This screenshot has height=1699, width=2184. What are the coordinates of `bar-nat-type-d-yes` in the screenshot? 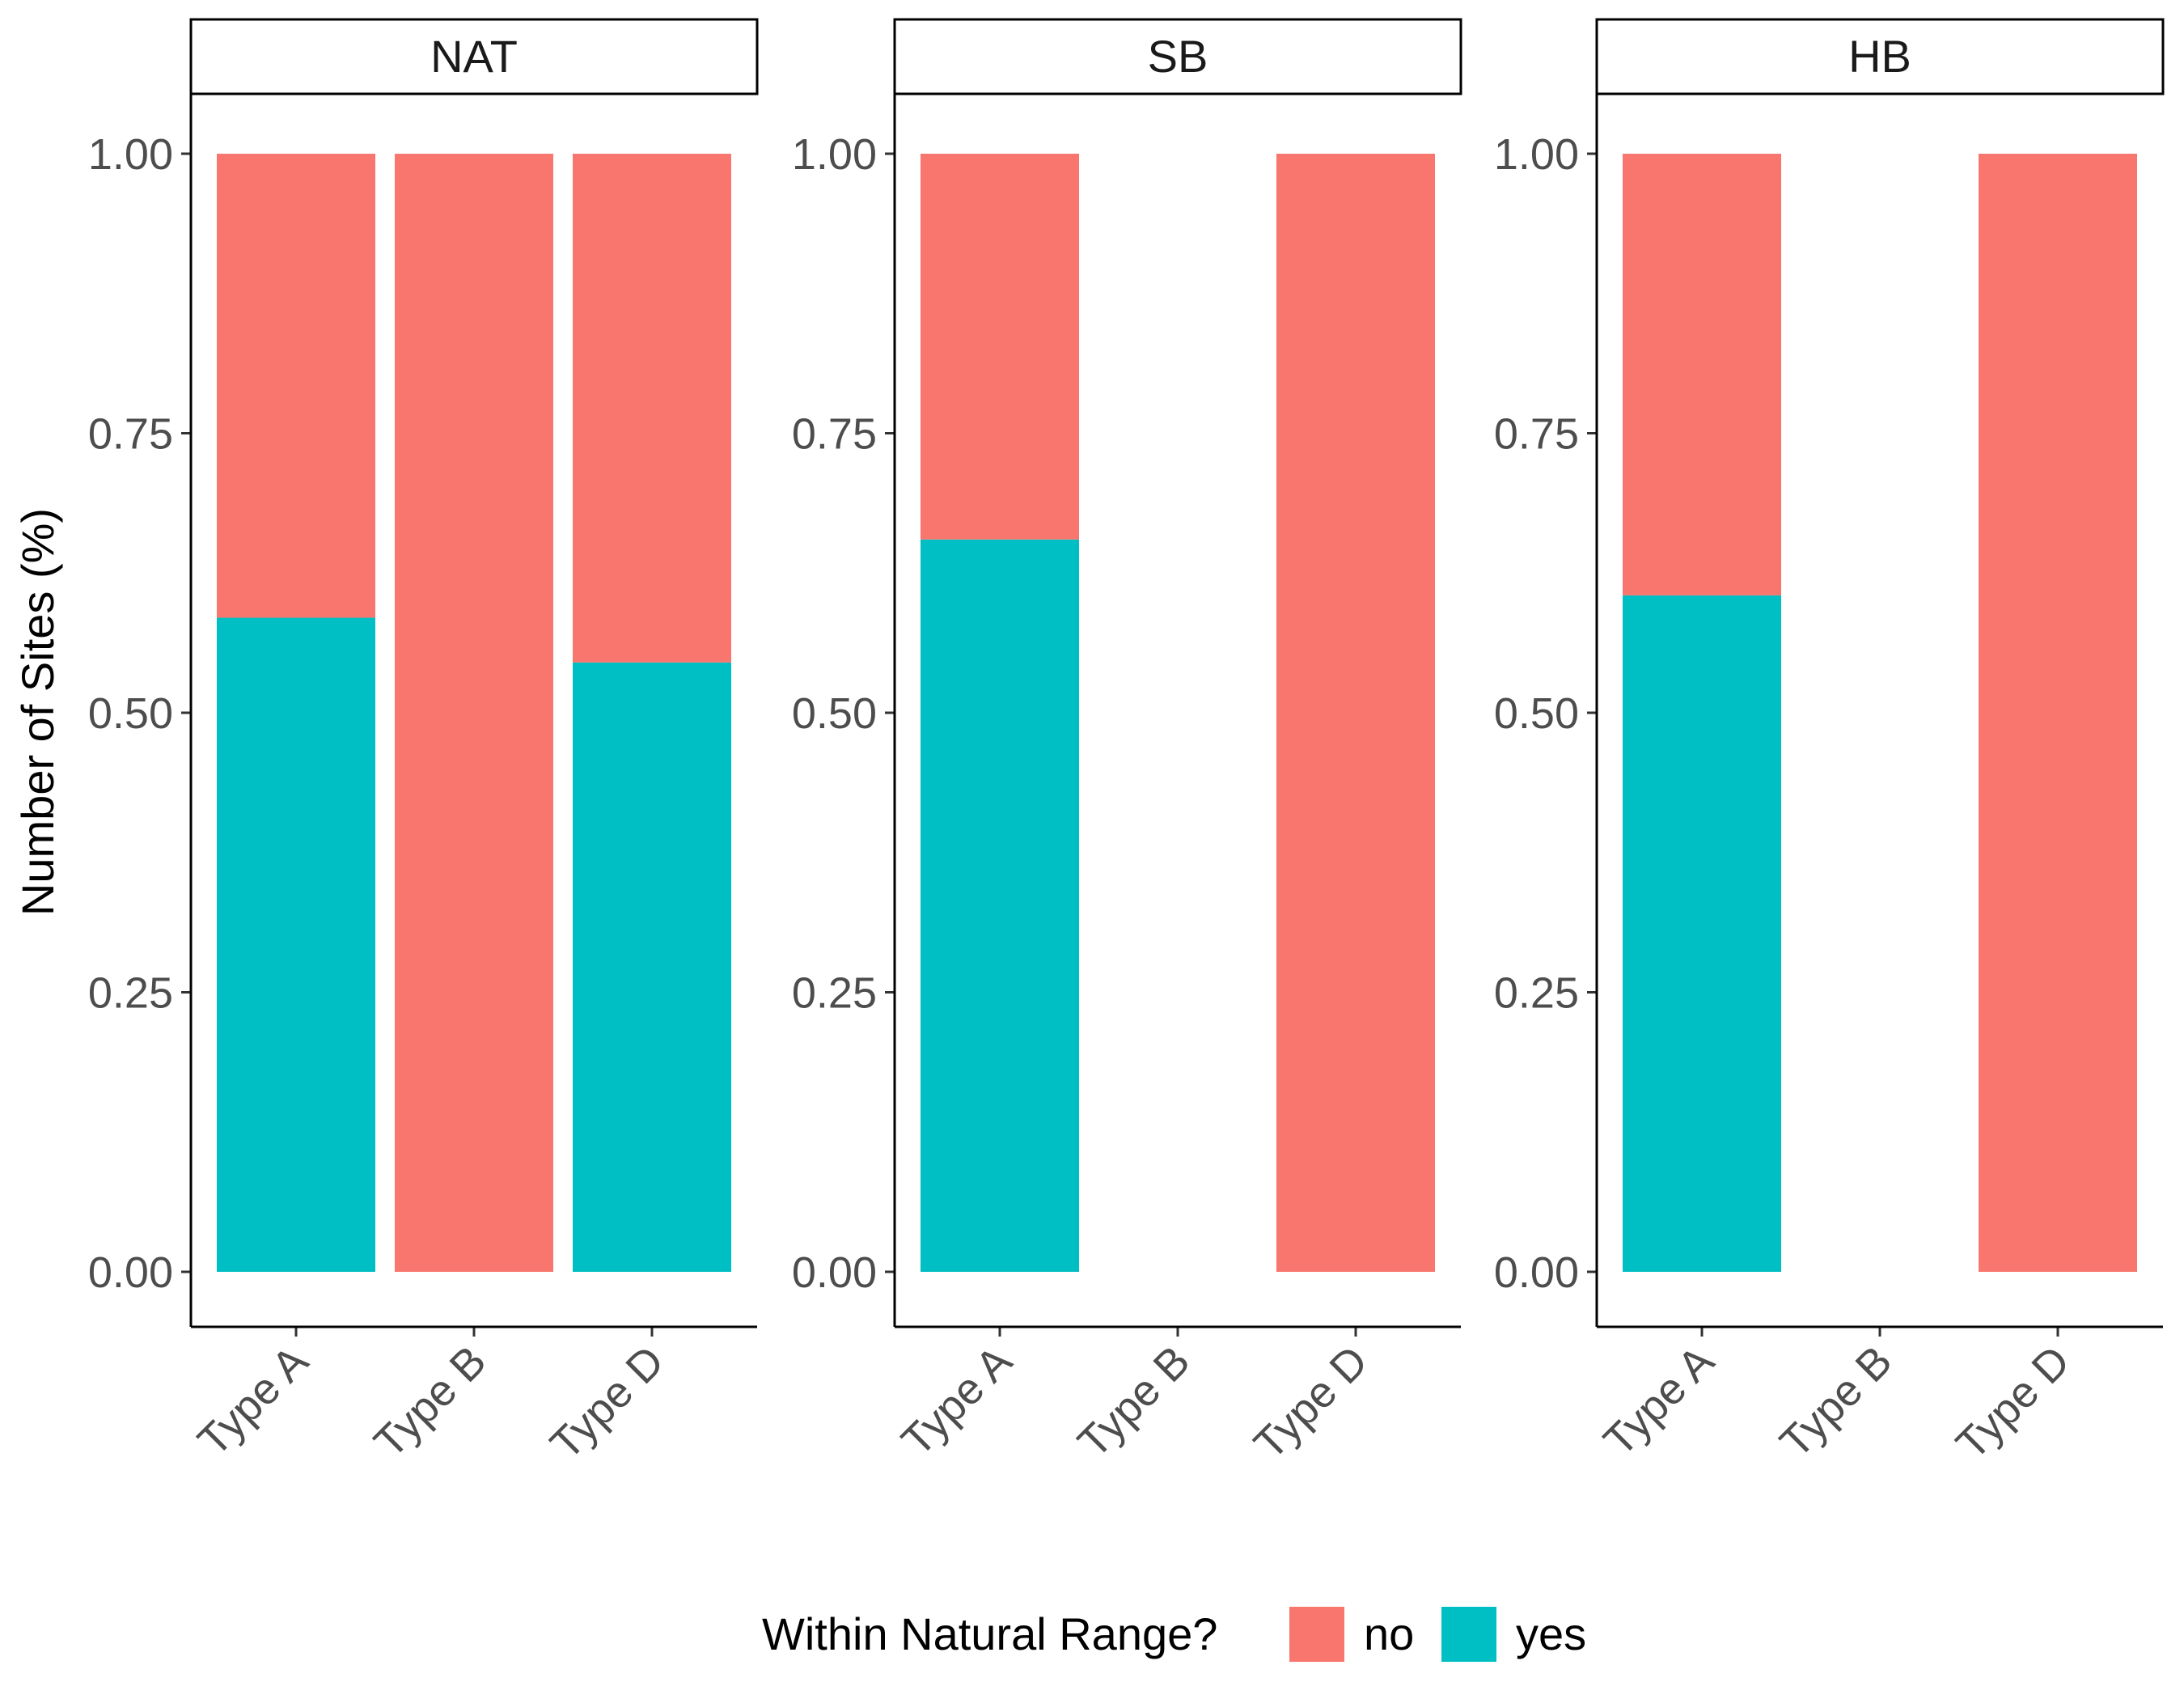 It's located at (652, 967).